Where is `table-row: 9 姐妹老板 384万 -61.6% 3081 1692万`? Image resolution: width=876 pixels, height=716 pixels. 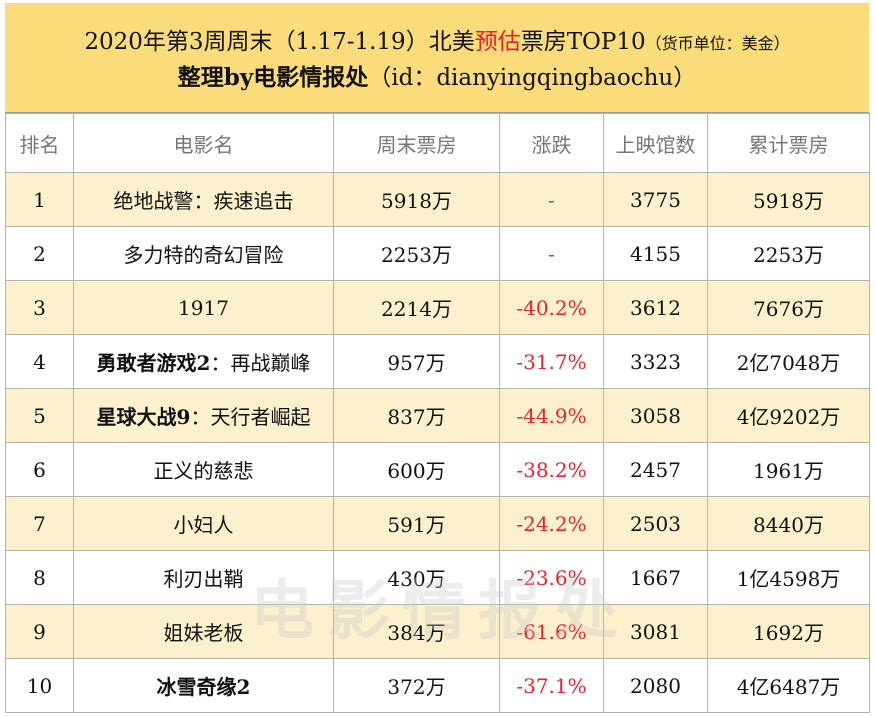
table-row: 9 姐妹老板 384万 -61.6% 3081 1692万 is located at coordinates (437, 631).